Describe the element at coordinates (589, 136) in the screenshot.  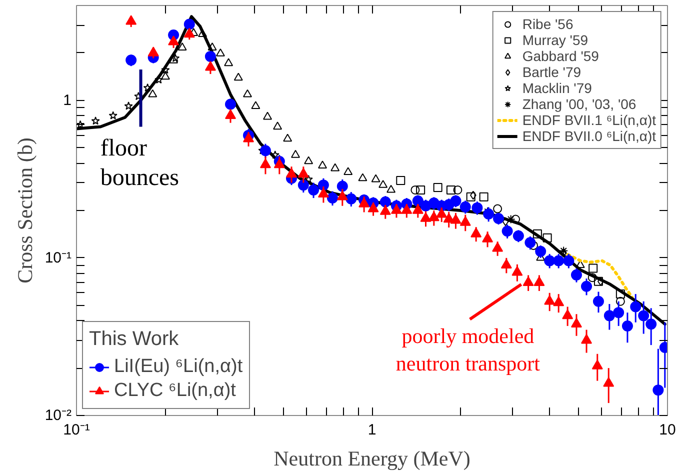
I see `legend-label: ENDF BVII.0 ⁶Li(n,α)t` at that location.